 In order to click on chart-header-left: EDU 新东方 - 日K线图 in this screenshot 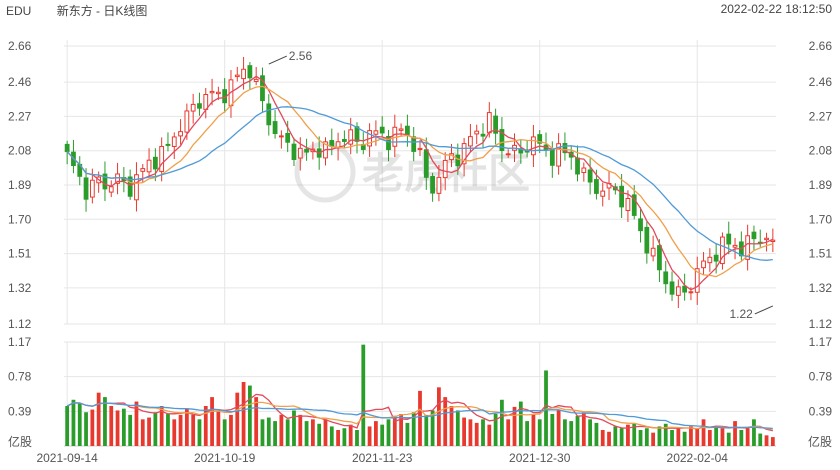, I will do `click(76, 10)`.